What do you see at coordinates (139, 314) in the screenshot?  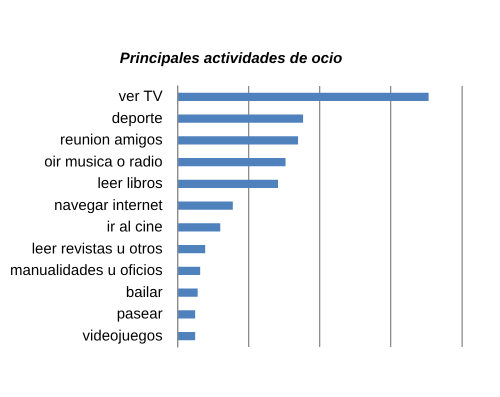 I see `y-tick-label: pasear` at bounding box center [139, 314].